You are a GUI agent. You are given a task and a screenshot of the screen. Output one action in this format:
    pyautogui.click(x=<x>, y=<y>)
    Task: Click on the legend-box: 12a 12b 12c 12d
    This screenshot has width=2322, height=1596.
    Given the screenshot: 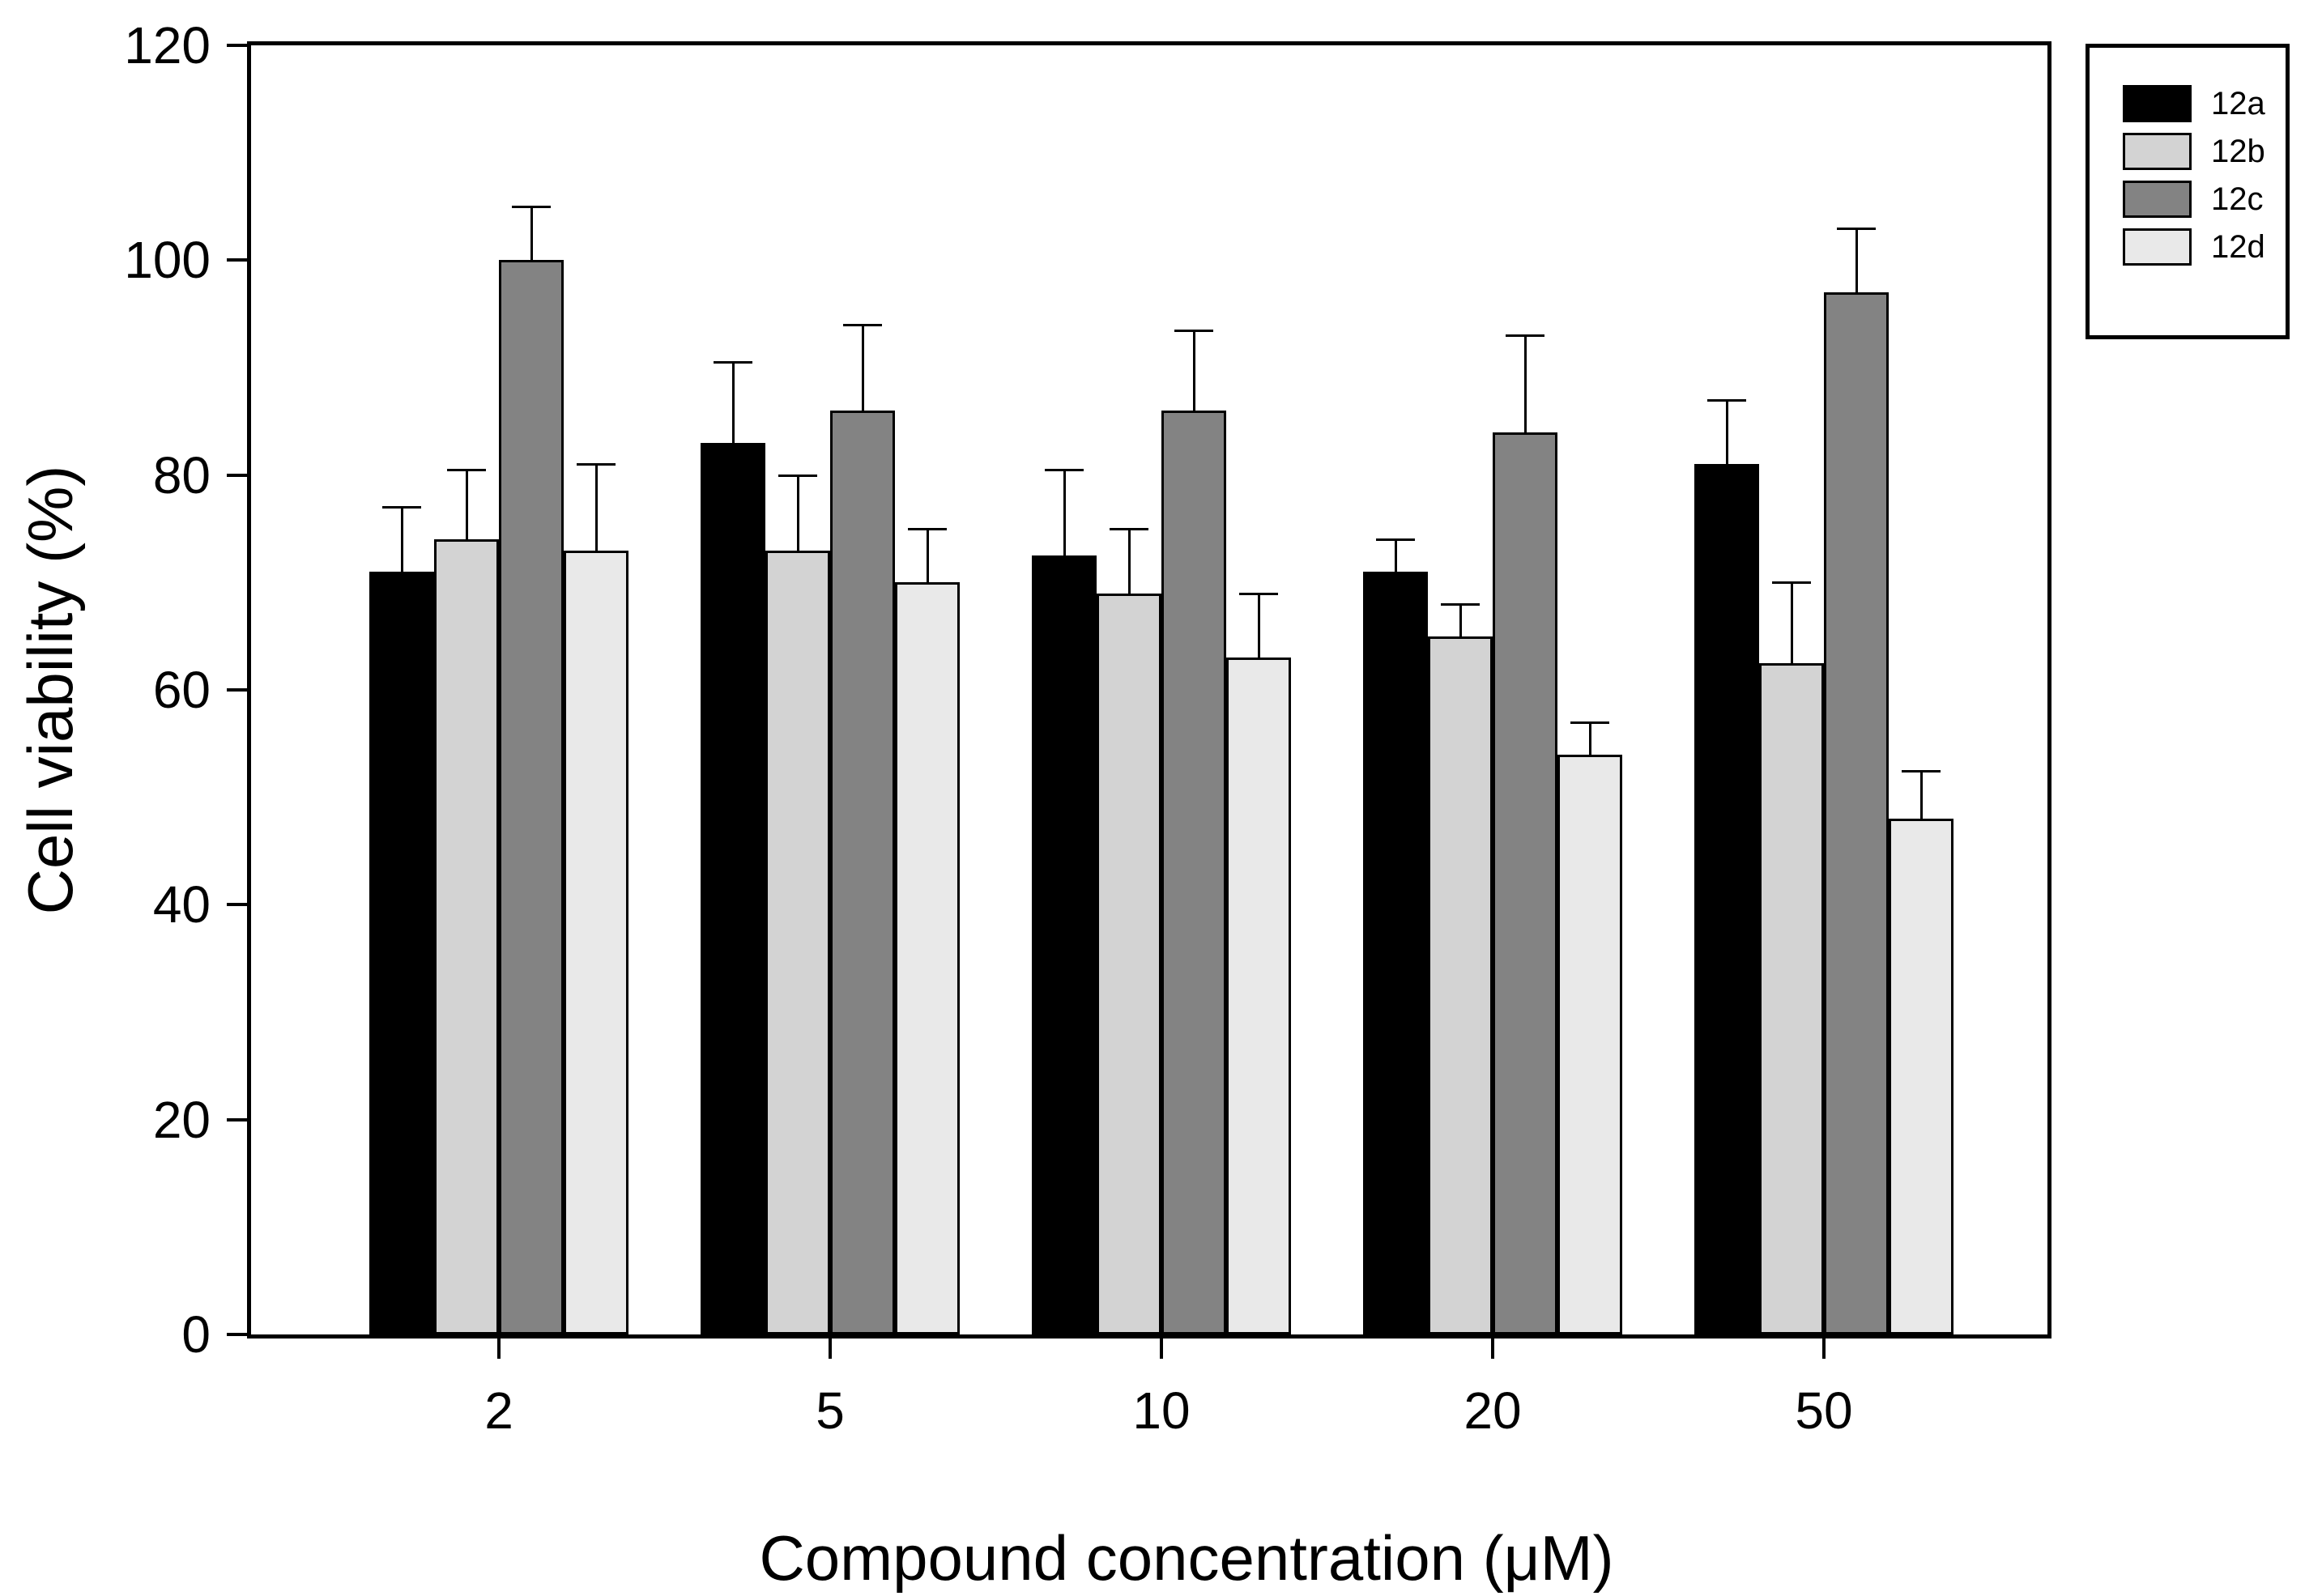 What is the action you would take?
    pyautogui.click(x=2188, y=191)
    